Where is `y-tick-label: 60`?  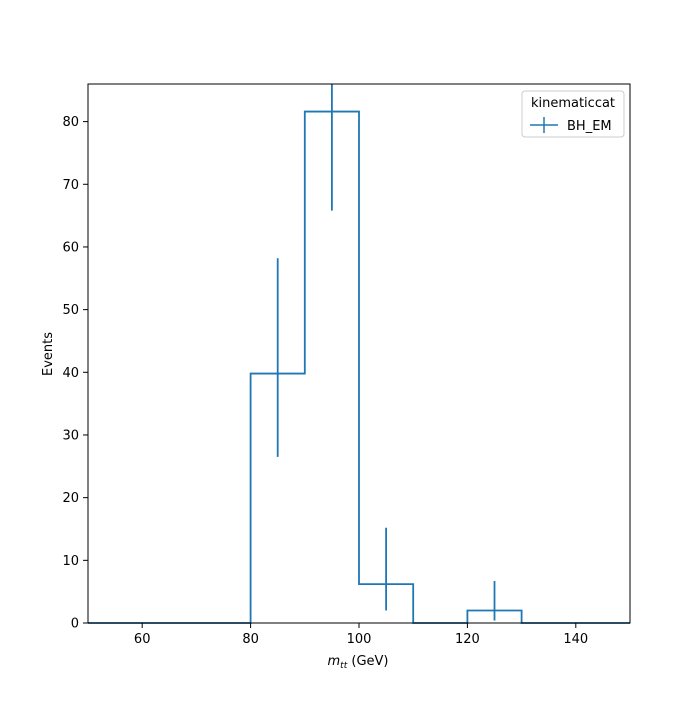 y-tick-label: 60 is located at coordinates (70, 247).